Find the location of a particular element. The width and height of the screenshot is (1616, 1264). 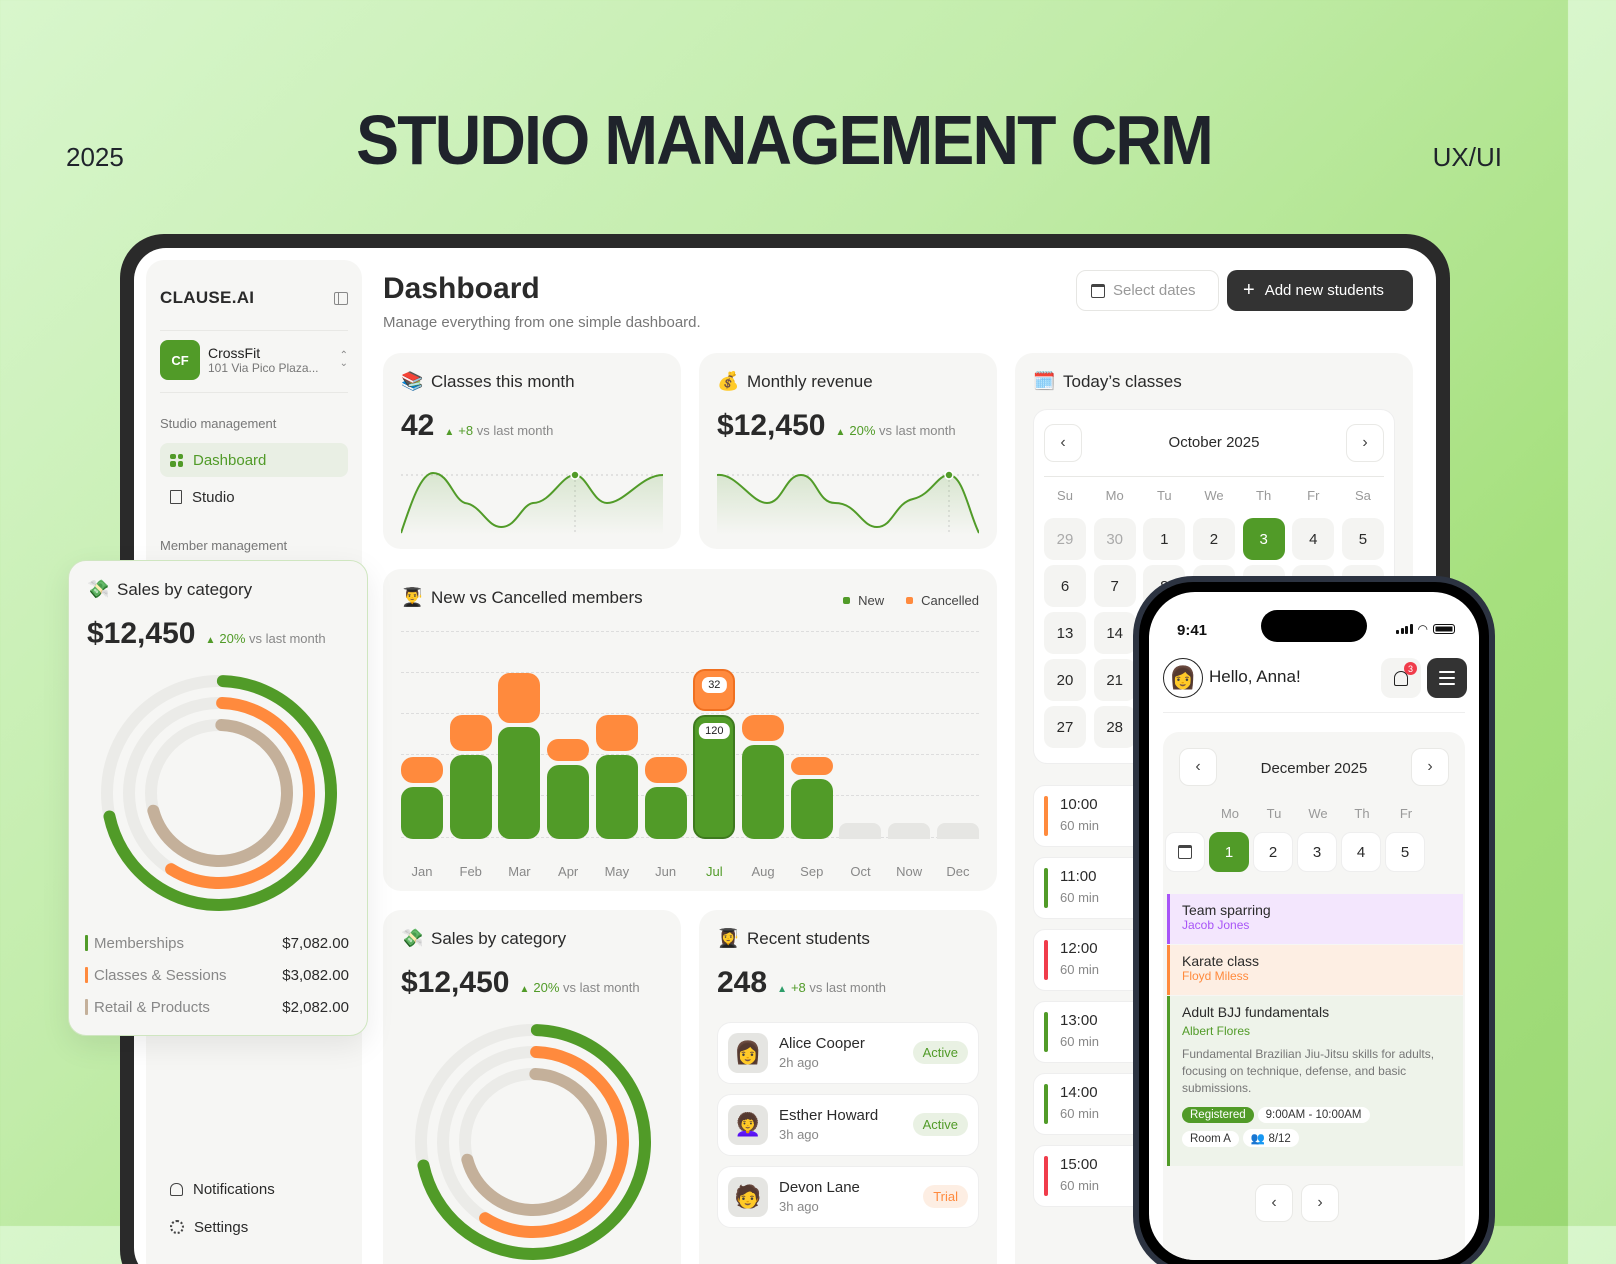

event-card: Team sparring Jacob Jones is located at coordinates (1315, 919).